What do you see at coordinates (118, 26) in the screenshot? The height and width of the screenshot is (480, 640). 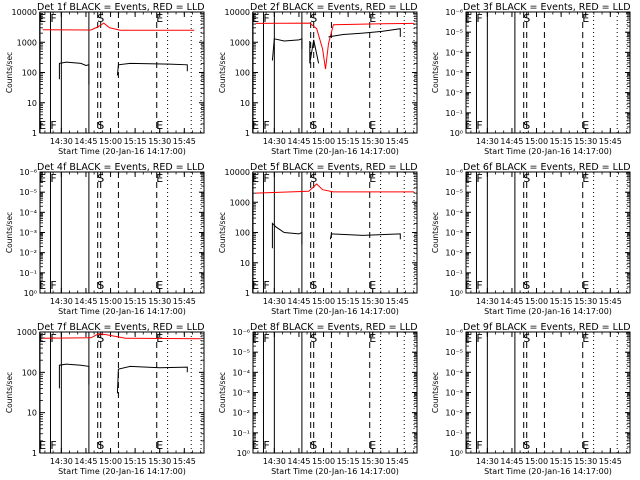 I see `series-lld-line` at bounding box center [118, 26].